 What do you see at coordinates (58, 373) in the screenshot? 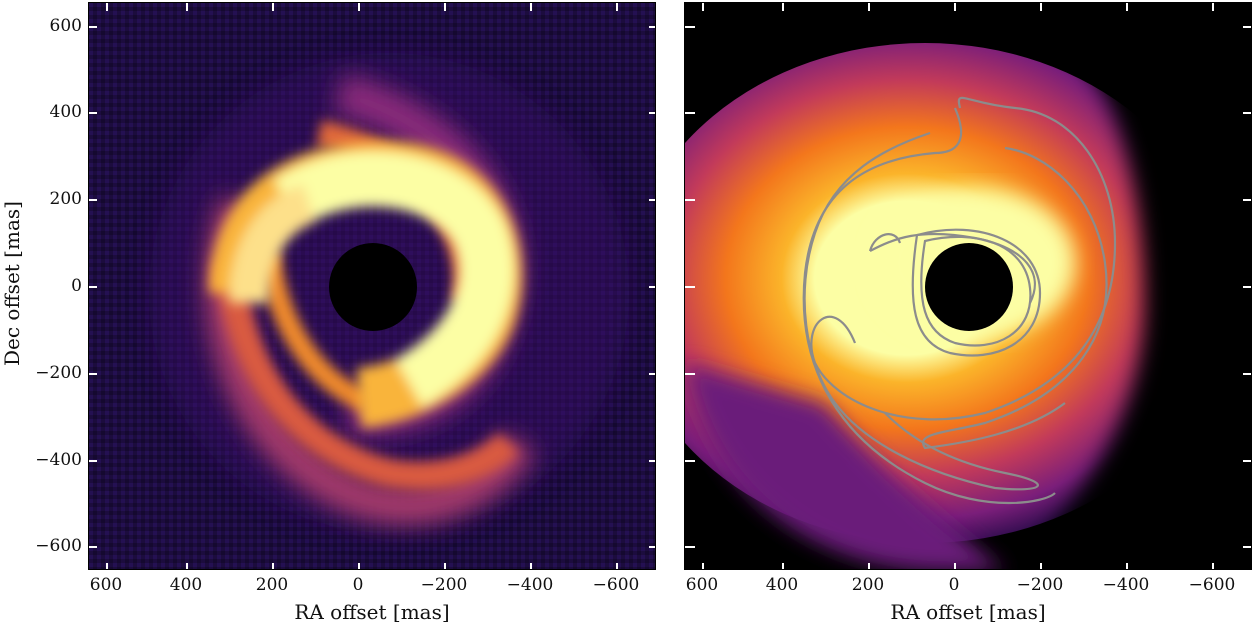
I see `ytick-label: −200` at bounding box center [58, 373].